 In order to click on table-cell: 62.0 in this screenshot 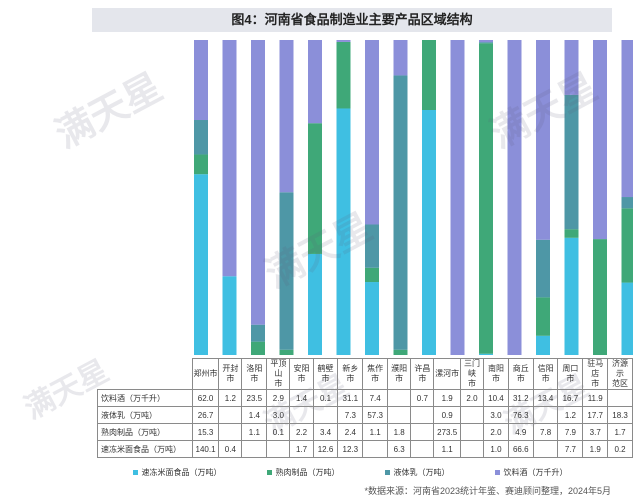, I will do `click(205, 398)`.